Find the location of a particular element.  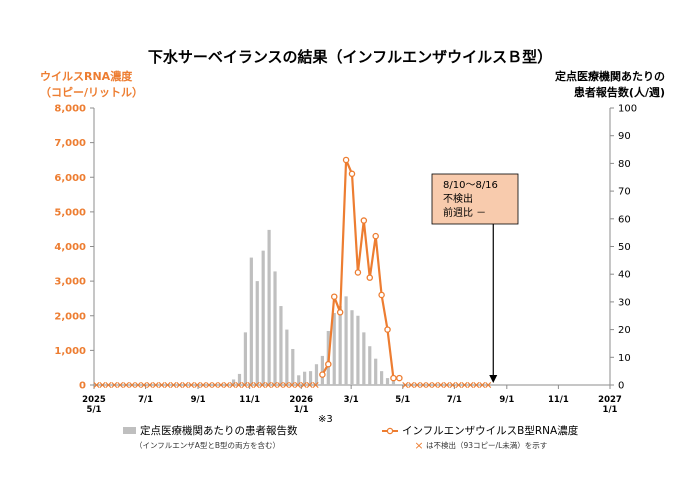

right-tick-label: 40 is located at coordinates (624, 275).